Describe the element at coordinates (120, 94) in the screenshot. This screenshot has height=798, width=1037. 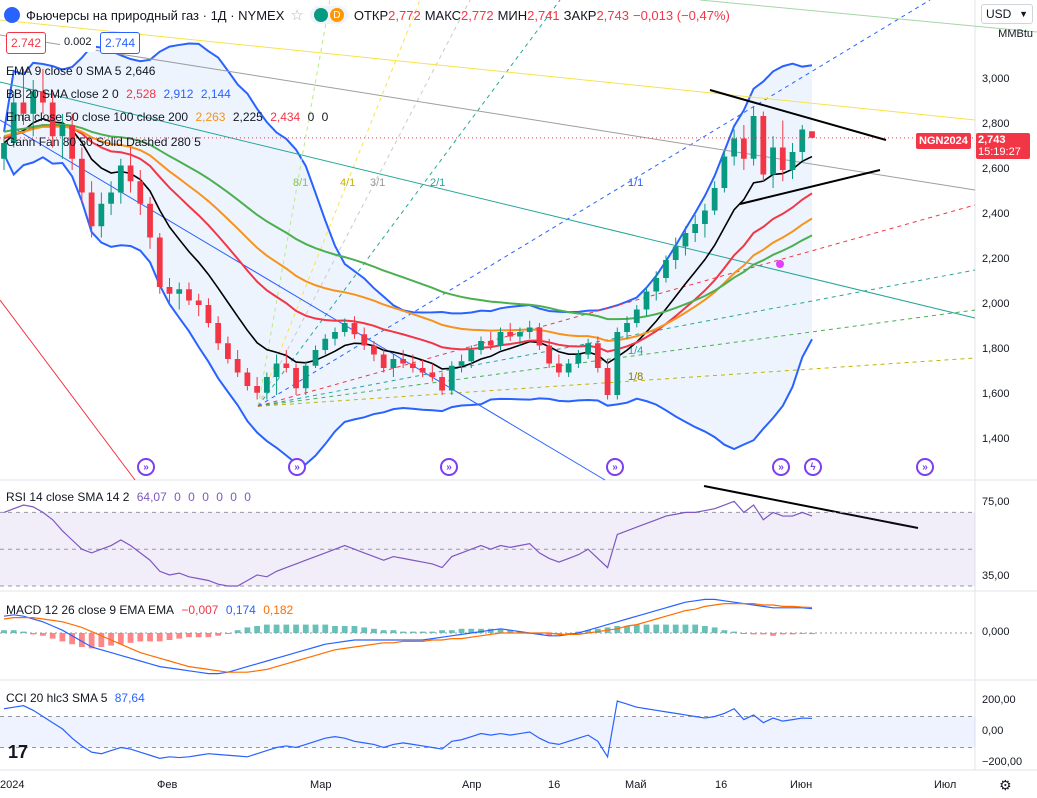
I see `bb-legend: BB 20 SMA close 2 0 2,528 2,912 2,144` at that location.